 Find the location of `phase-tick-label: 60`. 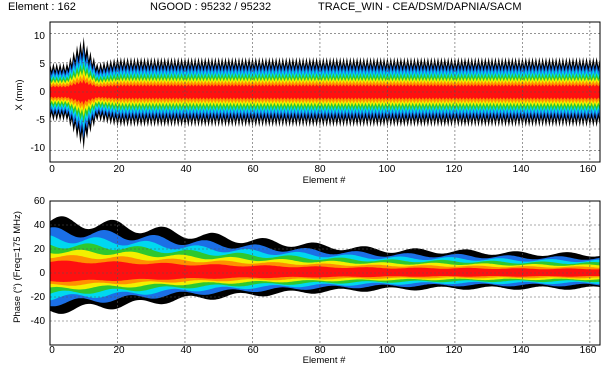

phase-tick-label: 60 is located at coordinates (40, 201).